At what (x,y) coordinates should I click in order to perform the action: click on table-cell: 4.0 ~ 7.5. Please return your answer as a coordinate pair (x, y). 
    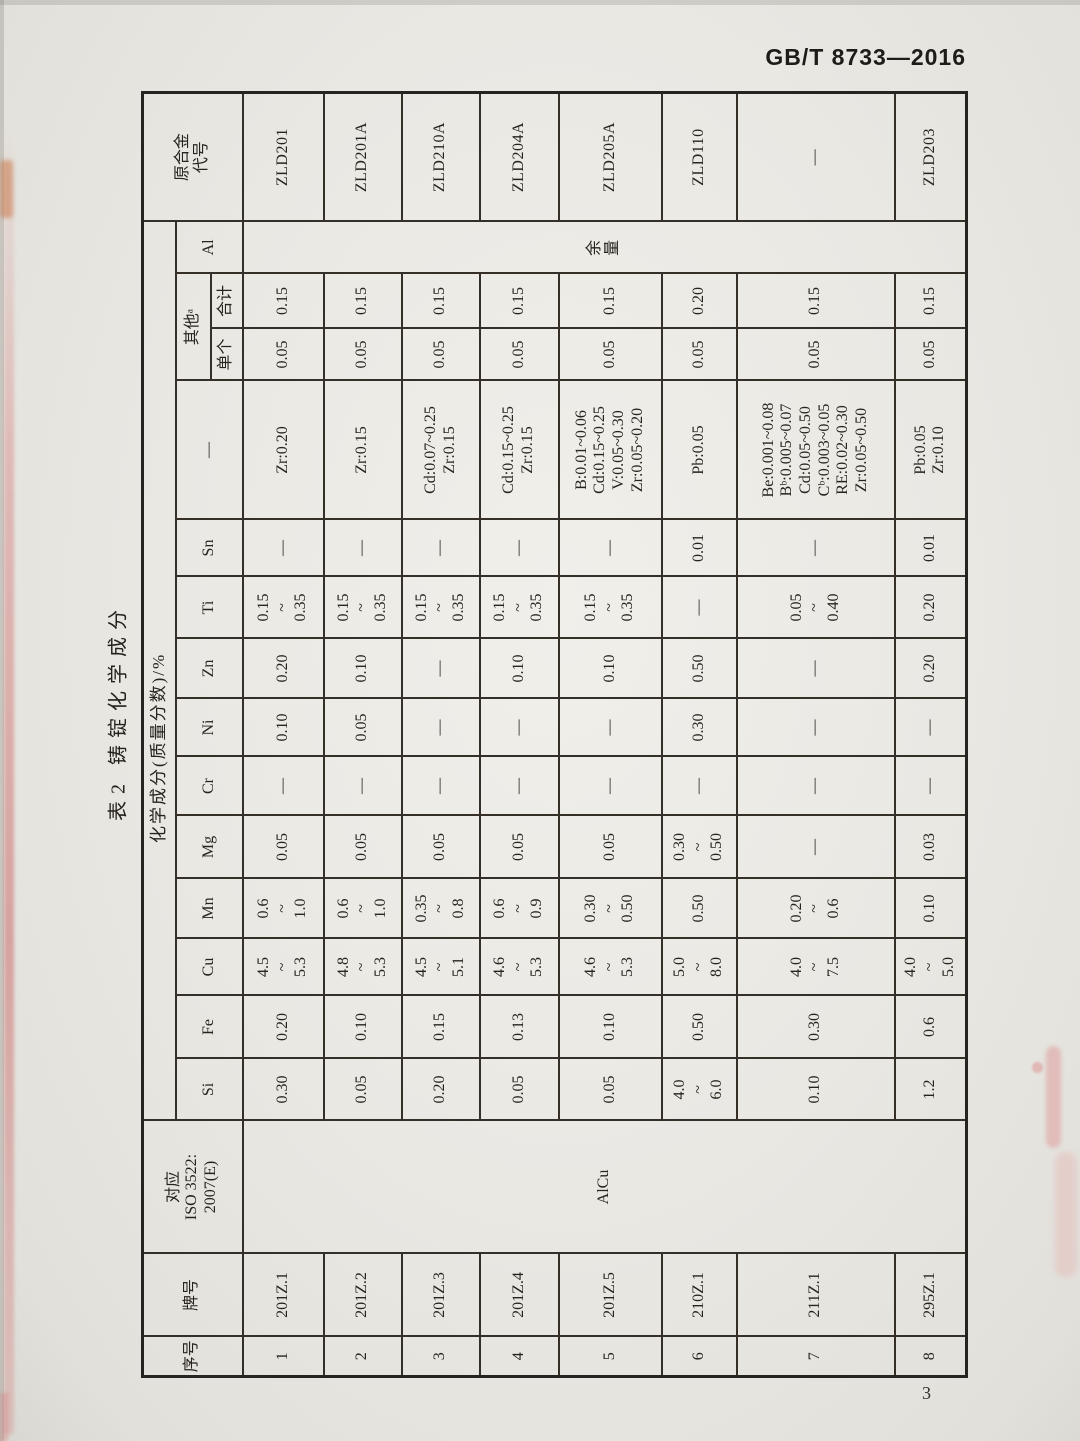
    Looking at the image, I should click on (815, 967).